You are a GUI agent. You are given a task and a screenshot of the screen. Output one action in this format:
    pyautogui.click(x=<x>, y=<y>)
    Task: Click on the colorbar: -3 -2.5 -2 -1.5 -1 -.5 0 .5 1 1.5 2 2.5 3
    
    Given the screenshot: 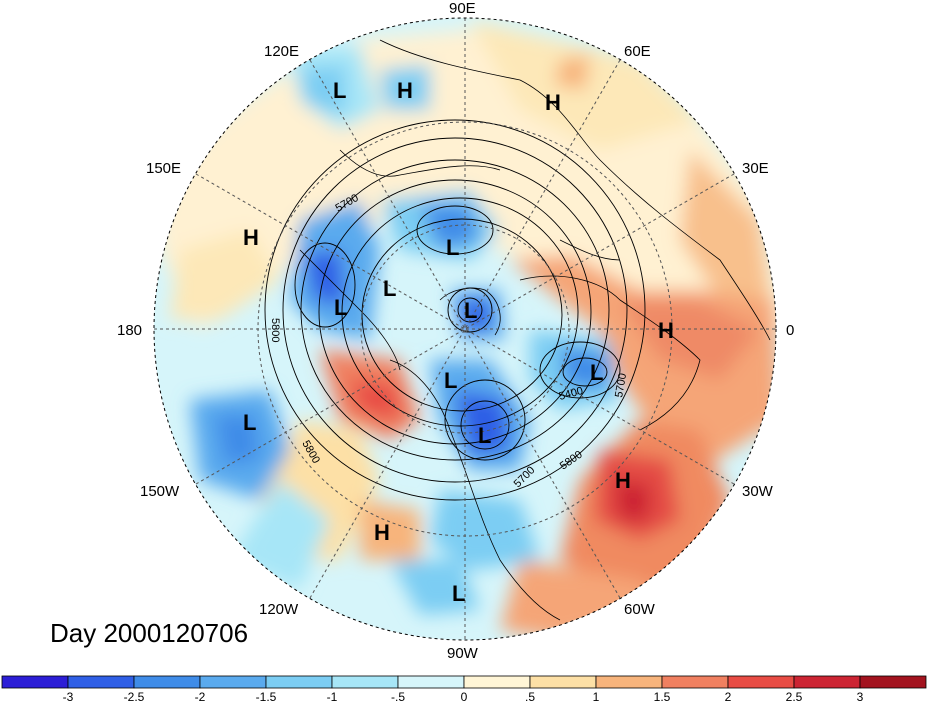 What is the action you would take?
    pyautogui.click(x=464, y=688)
    